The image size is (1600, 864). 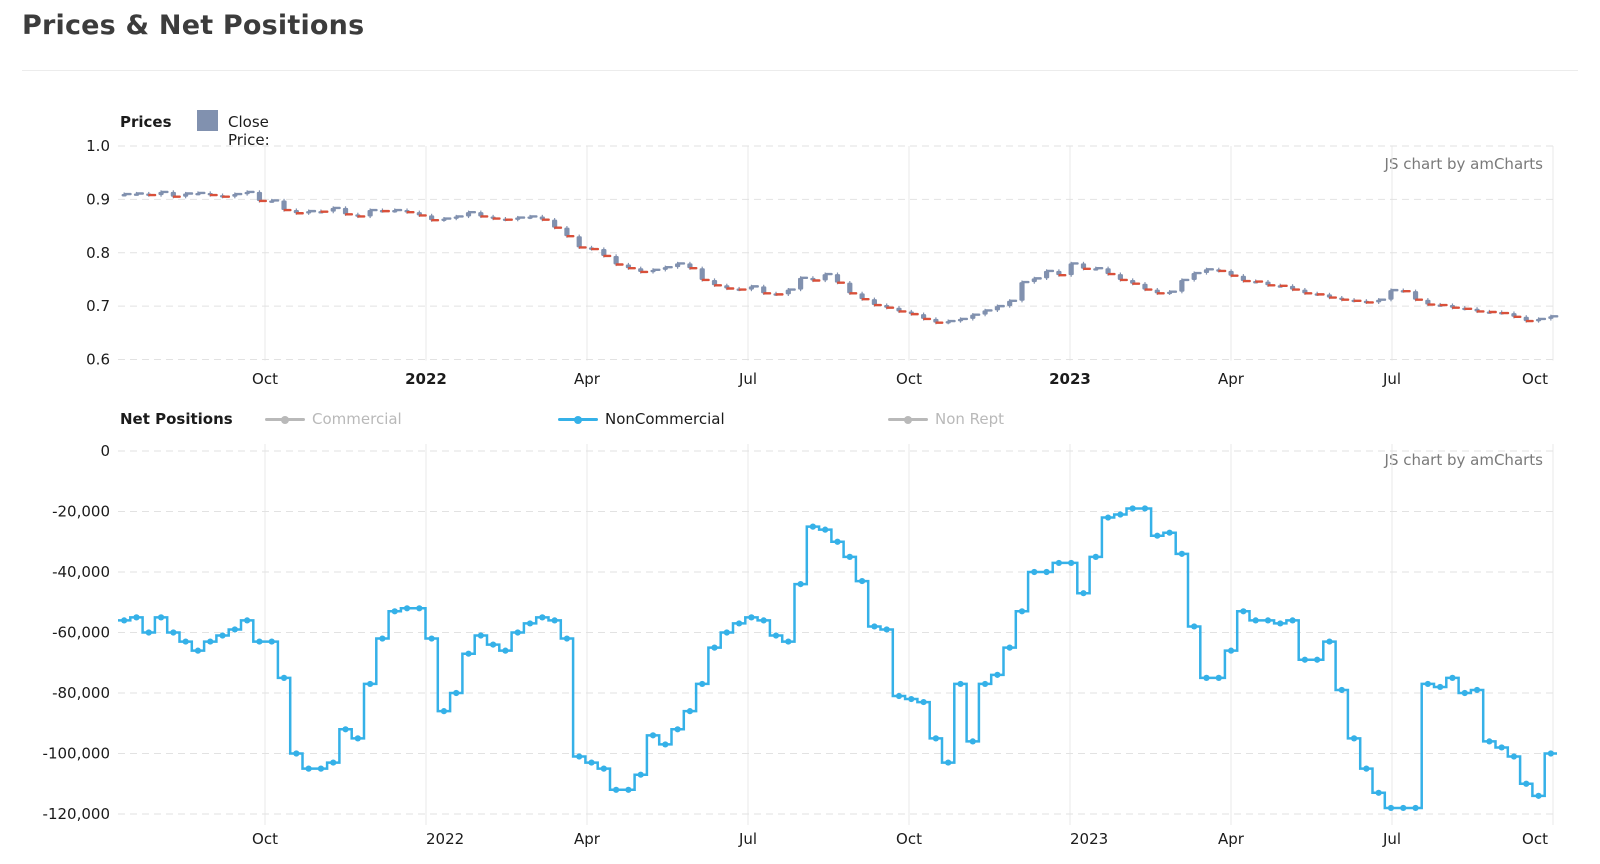 What do you see at coordinates (207, 120) in the screenshot?
I see `close-price-swatch` at bounding box center [207, 120].